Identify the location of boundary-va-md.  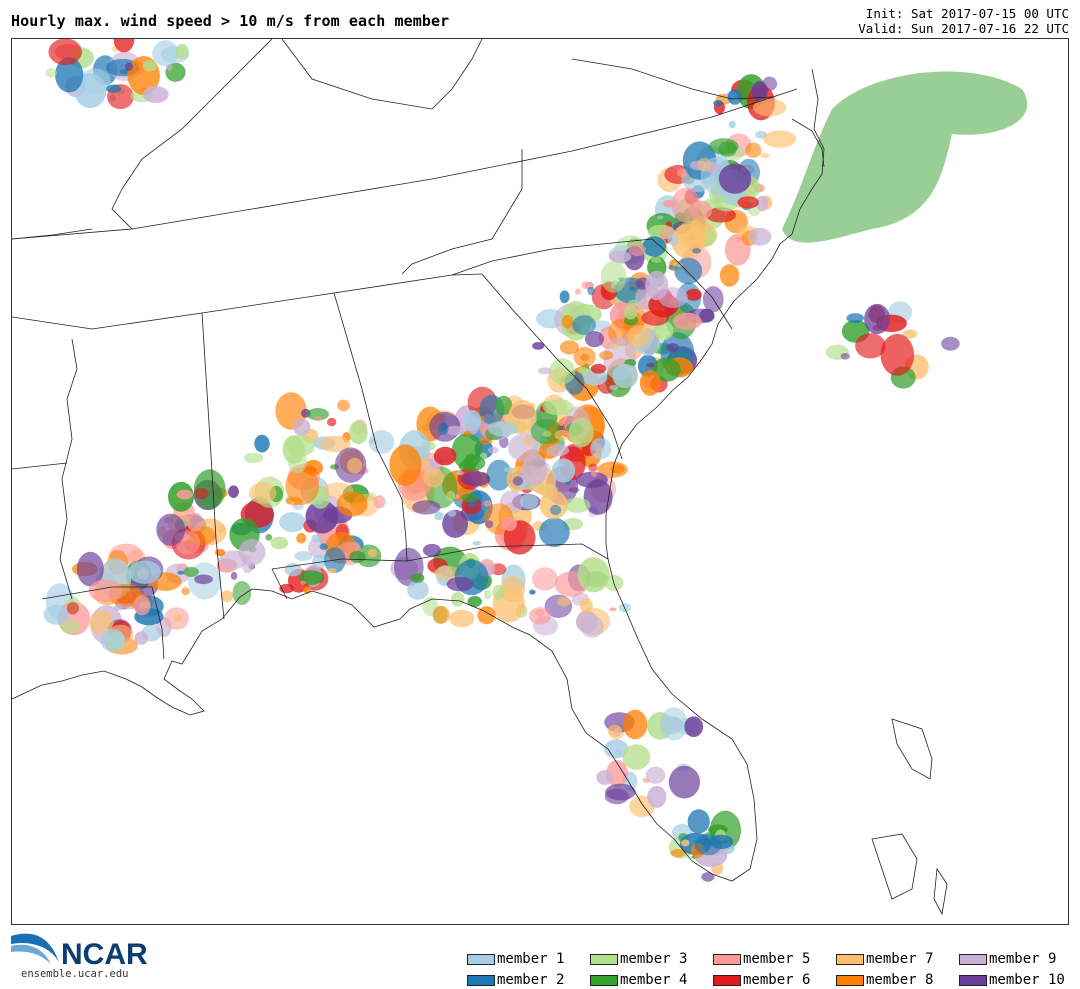
(672, 79).